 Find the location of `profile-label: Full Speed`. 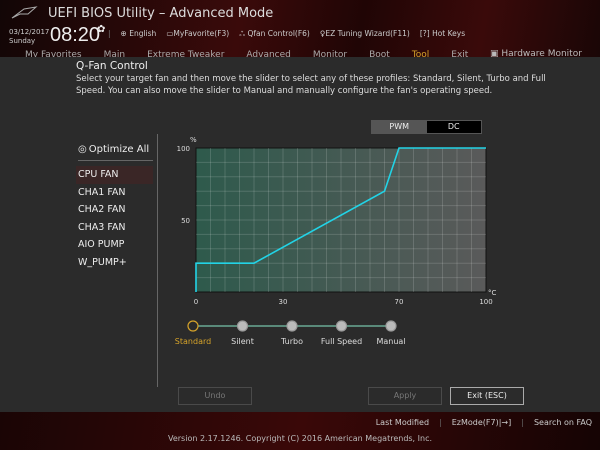

profile-label: Full Speed is located at coordinates (341, 341).